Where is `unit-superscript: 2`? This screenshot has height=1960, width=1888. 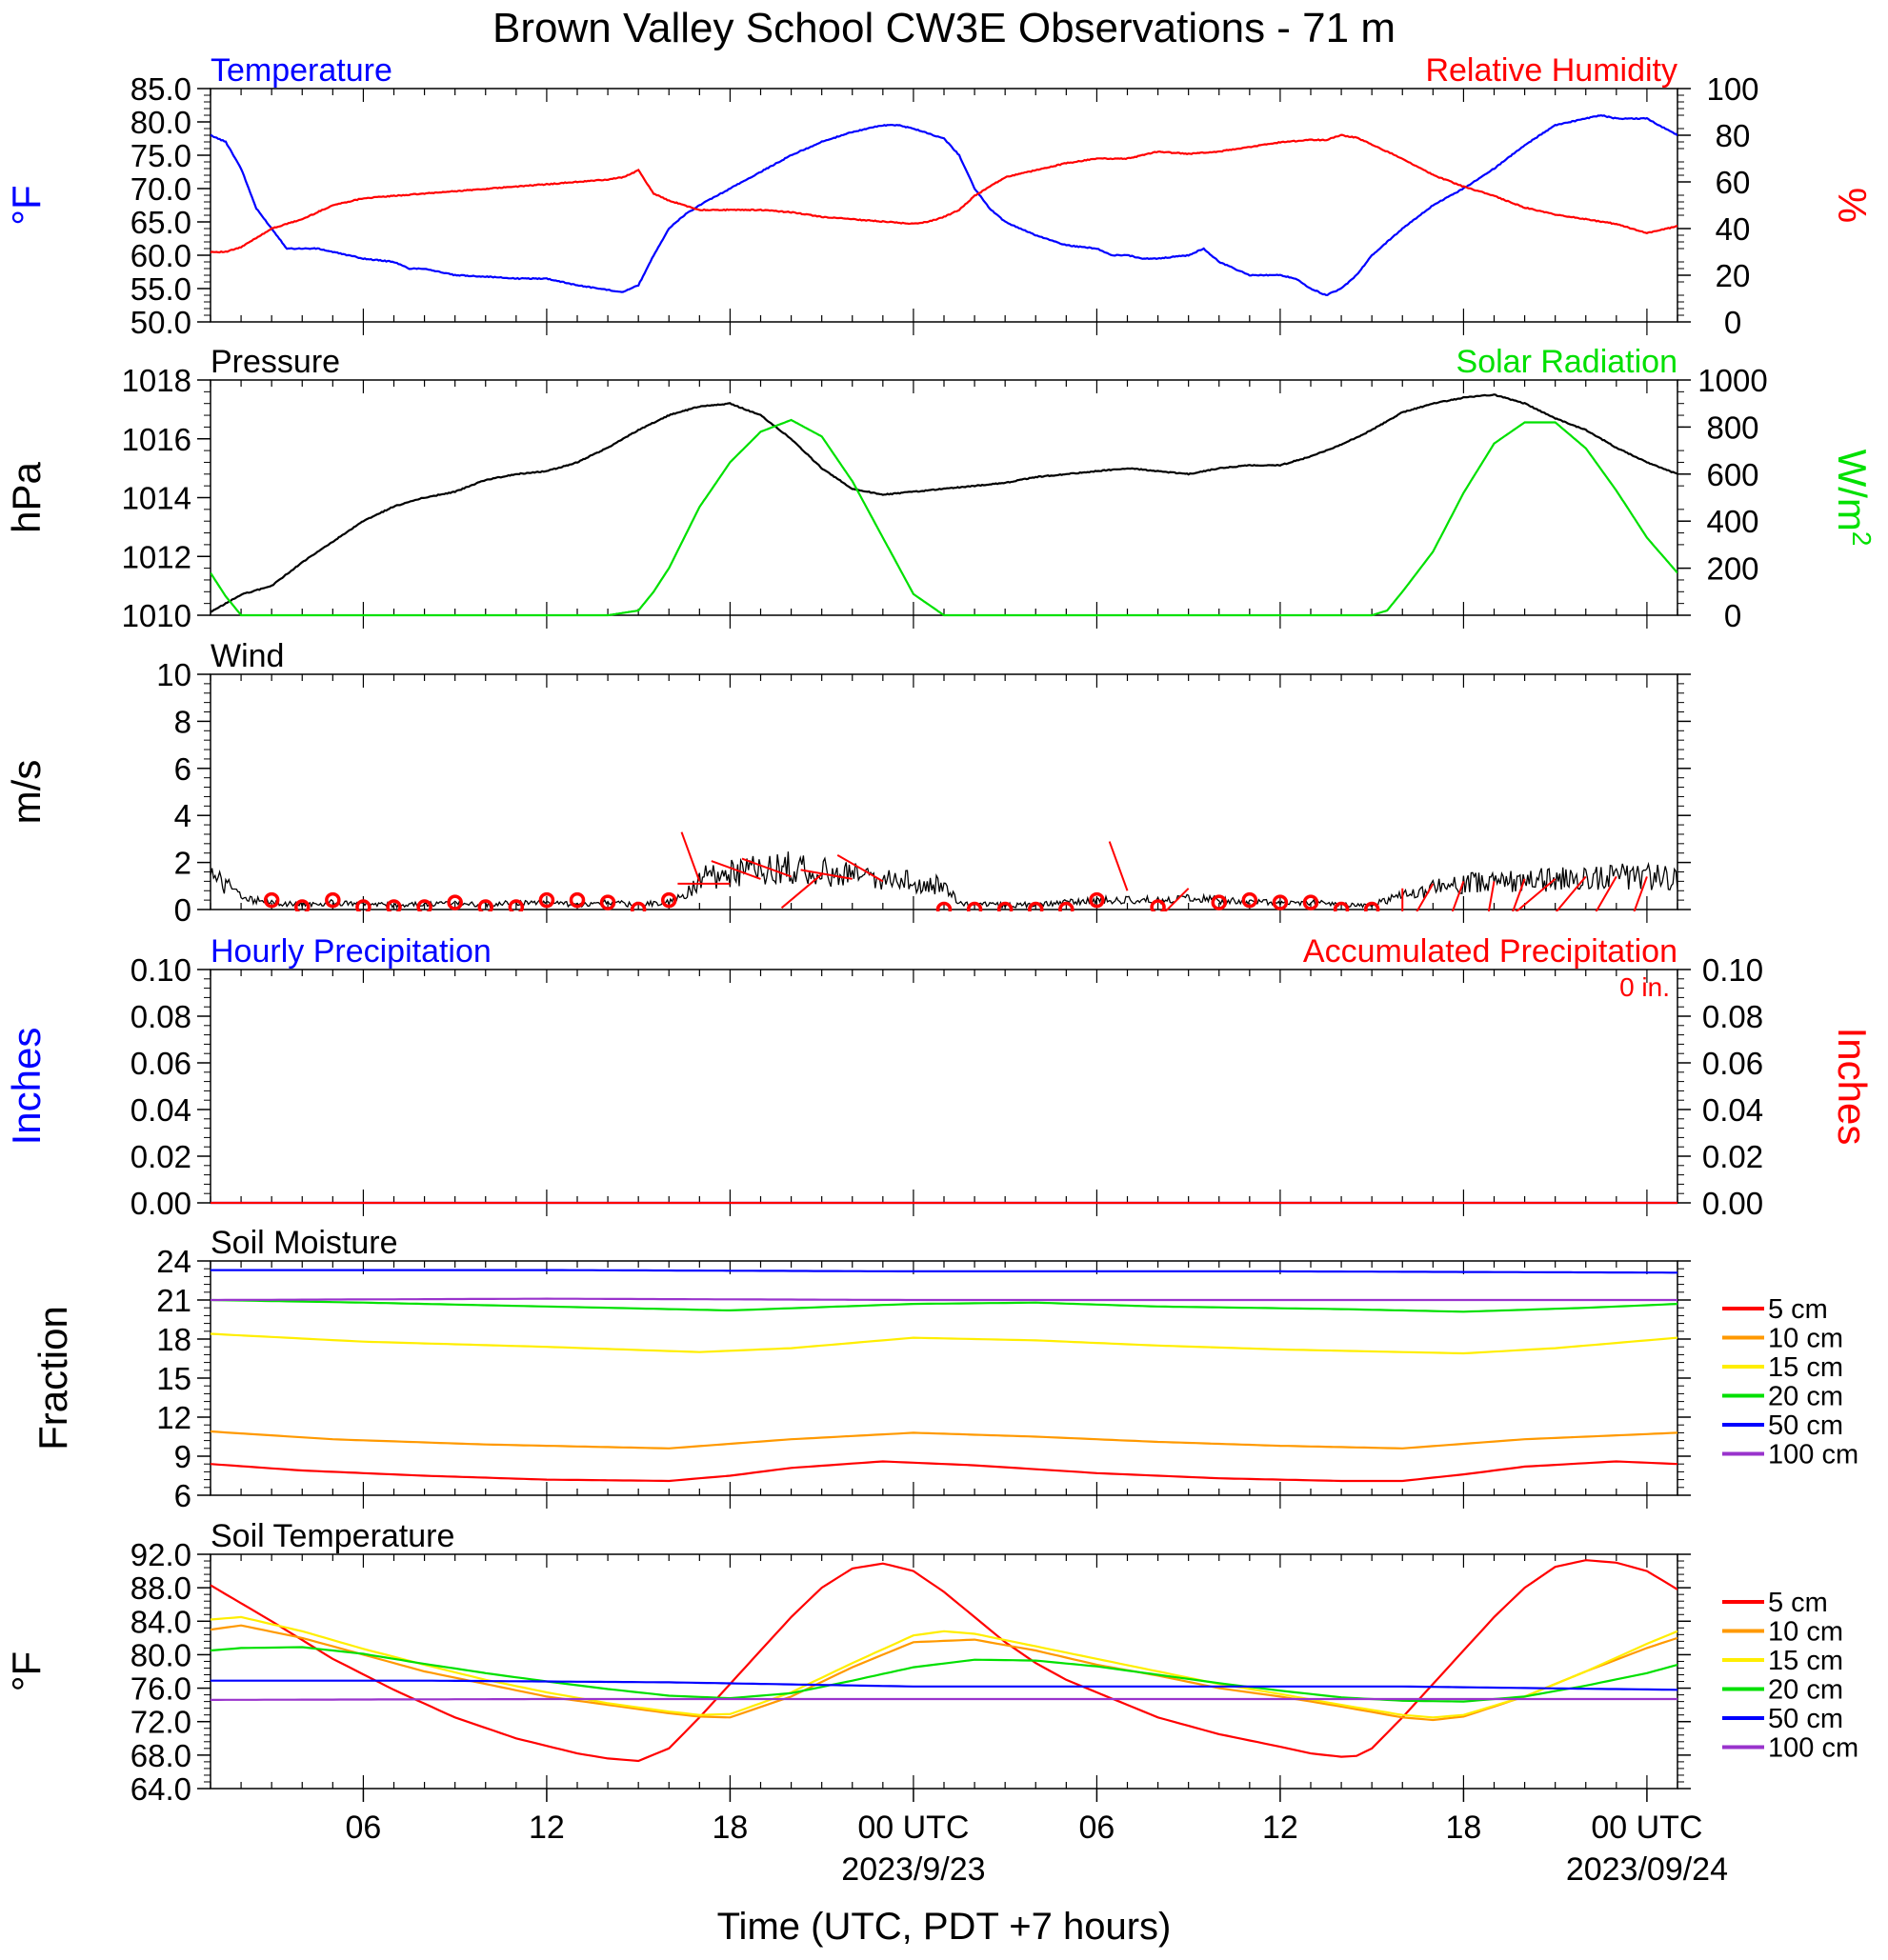 unit-superscript: 2 is located at coordinates (1863, 539).